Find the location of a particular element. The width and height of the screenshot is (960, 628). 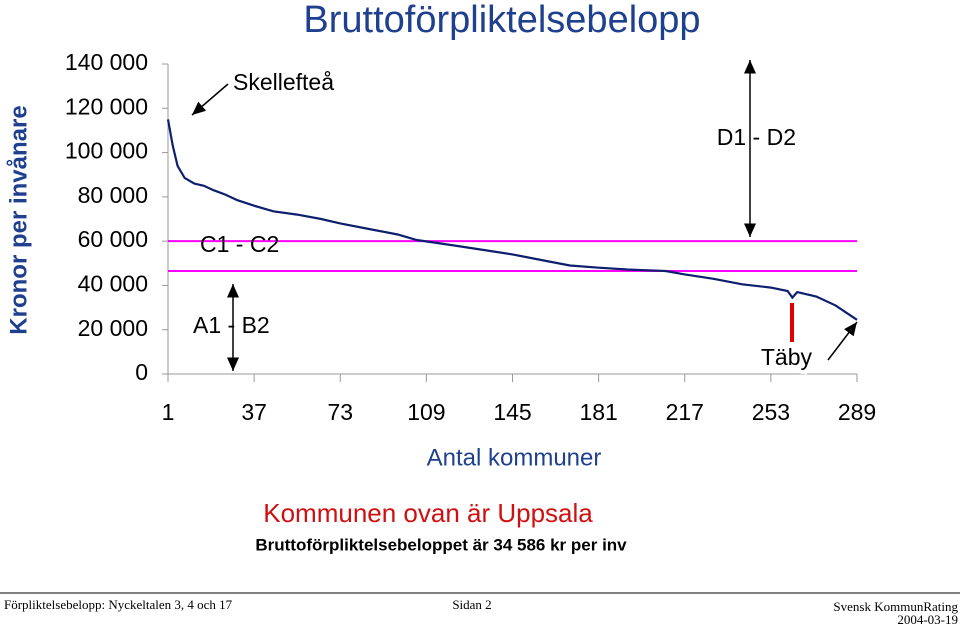

y-tick-label: 120 000 is located at coordinates (106, 106).